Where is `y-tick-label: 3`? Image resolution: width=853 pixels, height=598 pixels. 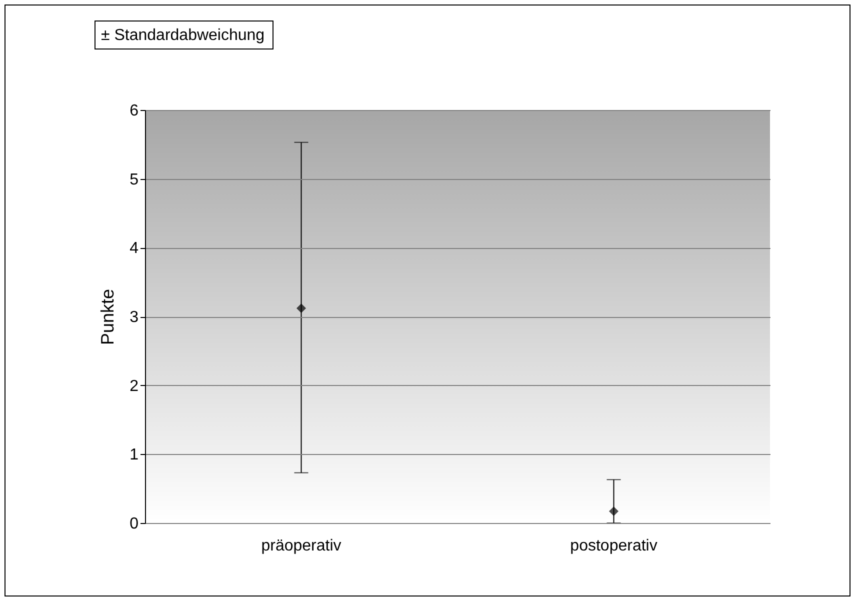 y-tick-label: 3 is located at coordinates (134, 317).